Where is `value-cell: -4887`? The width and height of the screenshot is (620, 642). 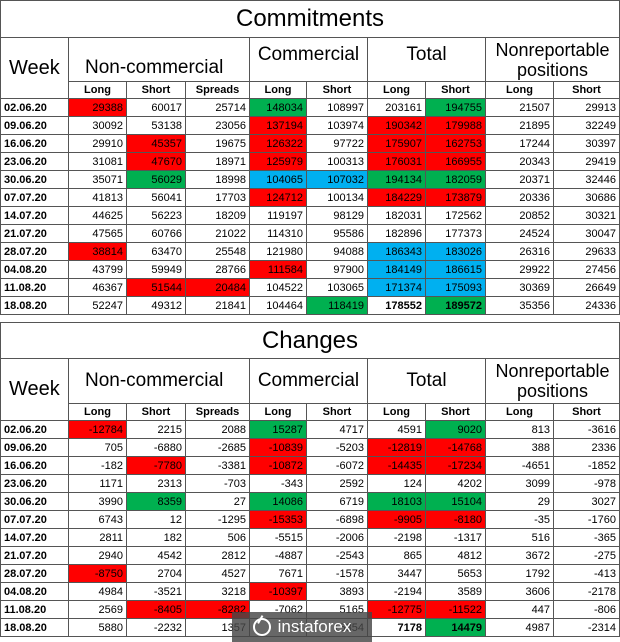 value-cell: -4887 is located at coordinates (278, 555).